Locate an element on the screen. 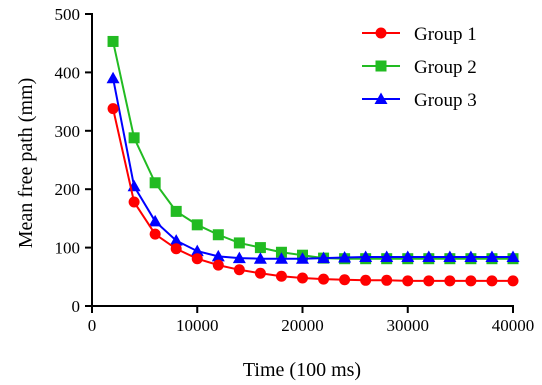 The width and height of the screenshot is (542, 385). y-tick-label: 400 is located at coordinates (68, 72).